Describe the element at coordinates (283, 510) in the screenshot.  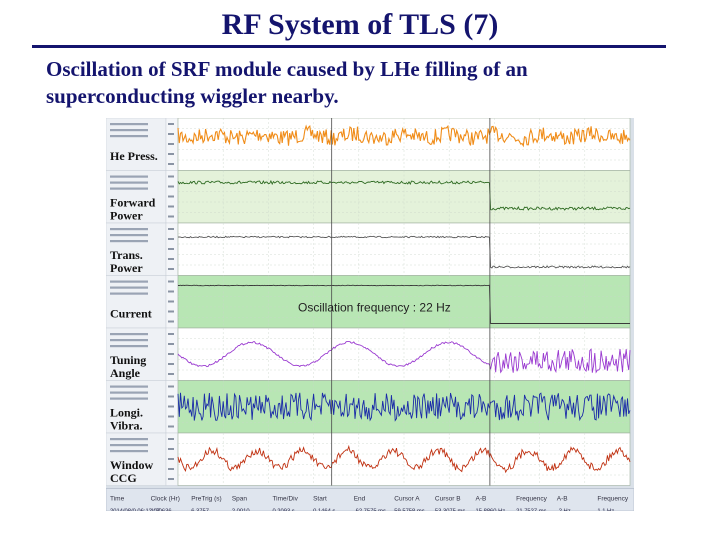
I see `footer-value-5: 0.2093 s` at that location.